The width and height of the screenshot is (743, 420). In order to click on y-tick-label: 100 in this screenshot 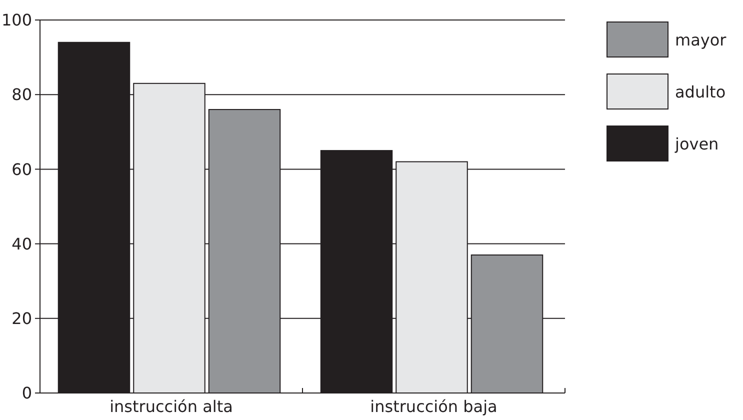, I will do `click(16, 20)`.